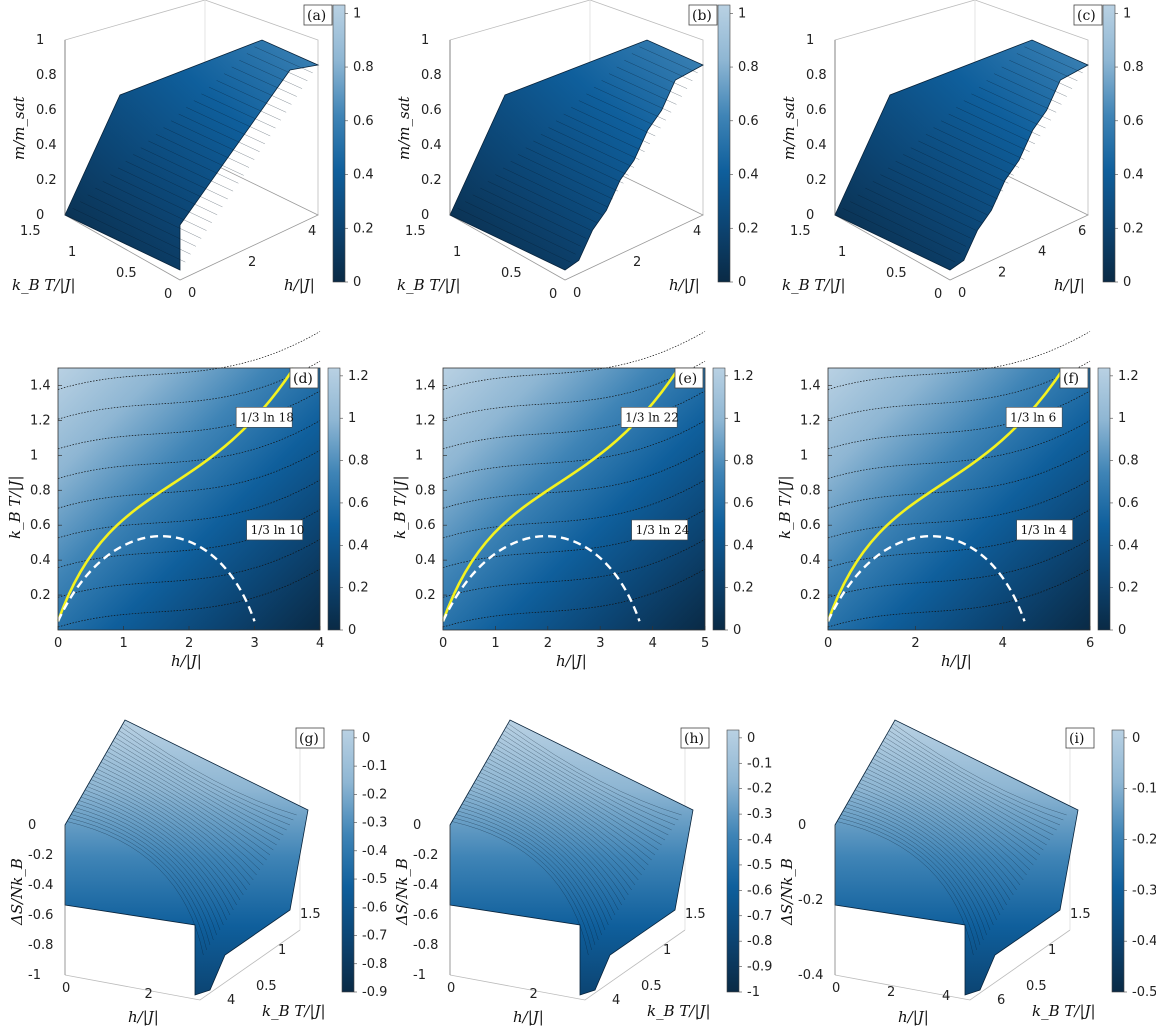 The height and width of the screenshot is (1034, 1156). What do you see at coordinates (810, 595) in the screenshot?
I see `y-tick-label: 0.2` at bounding box center [810, 595].